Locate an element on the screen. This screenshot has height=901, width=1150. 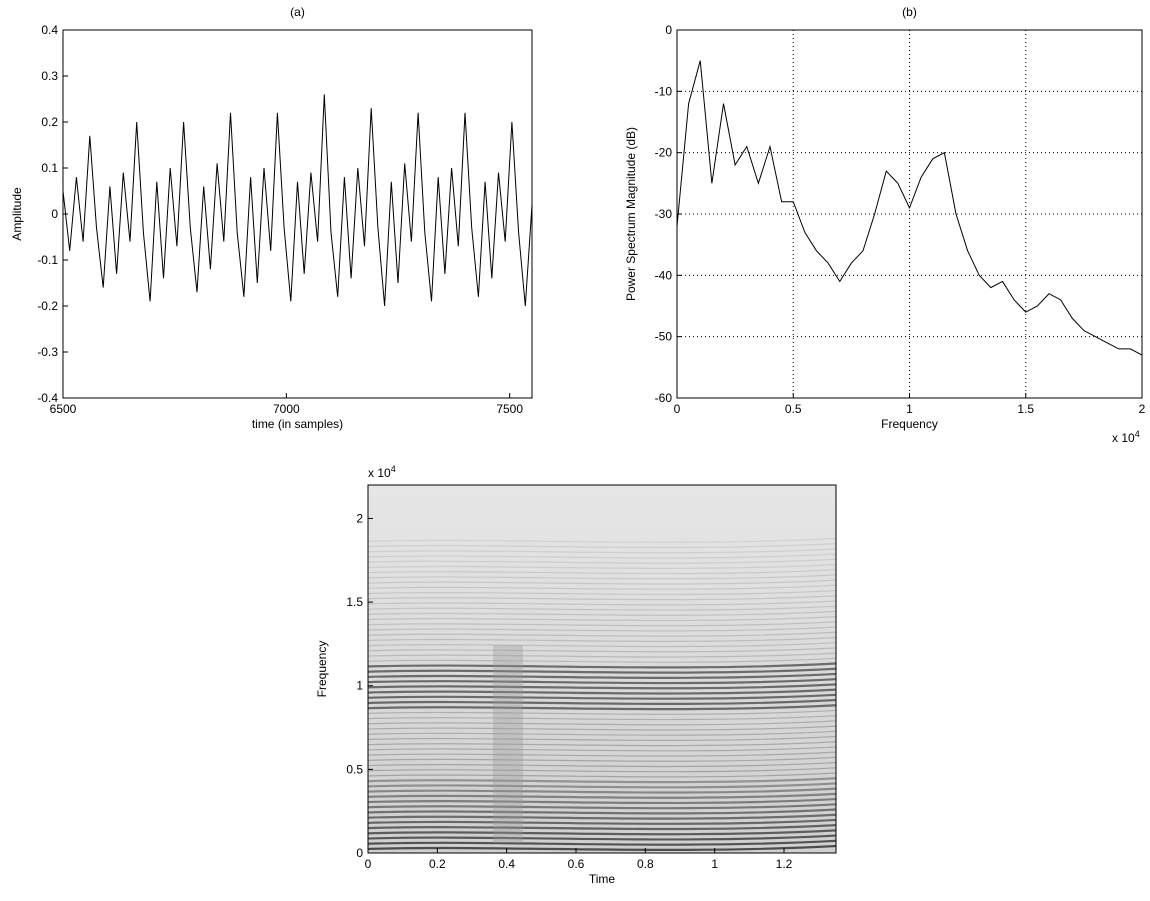
y-tick-label: 1.5 is located at coordinates (354, 602).